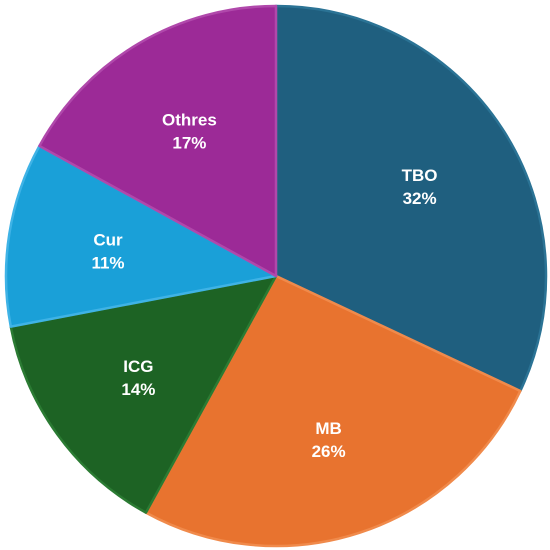 The image size is (550, 550). I want to click on pie-category-label: Cur, so click(108, 239).